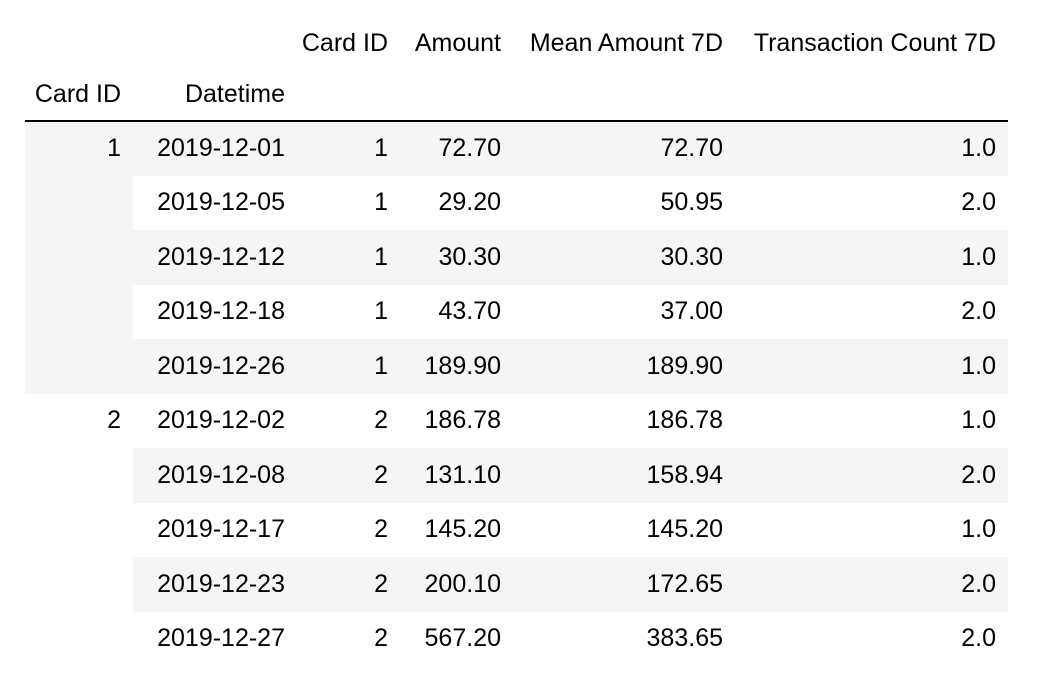  What do you see at coordinates (516, 639) in the screenshot?
I see `table-row: 2019-12-27 2 567.20 383.65 2.0` at bounding box center [516, 639].